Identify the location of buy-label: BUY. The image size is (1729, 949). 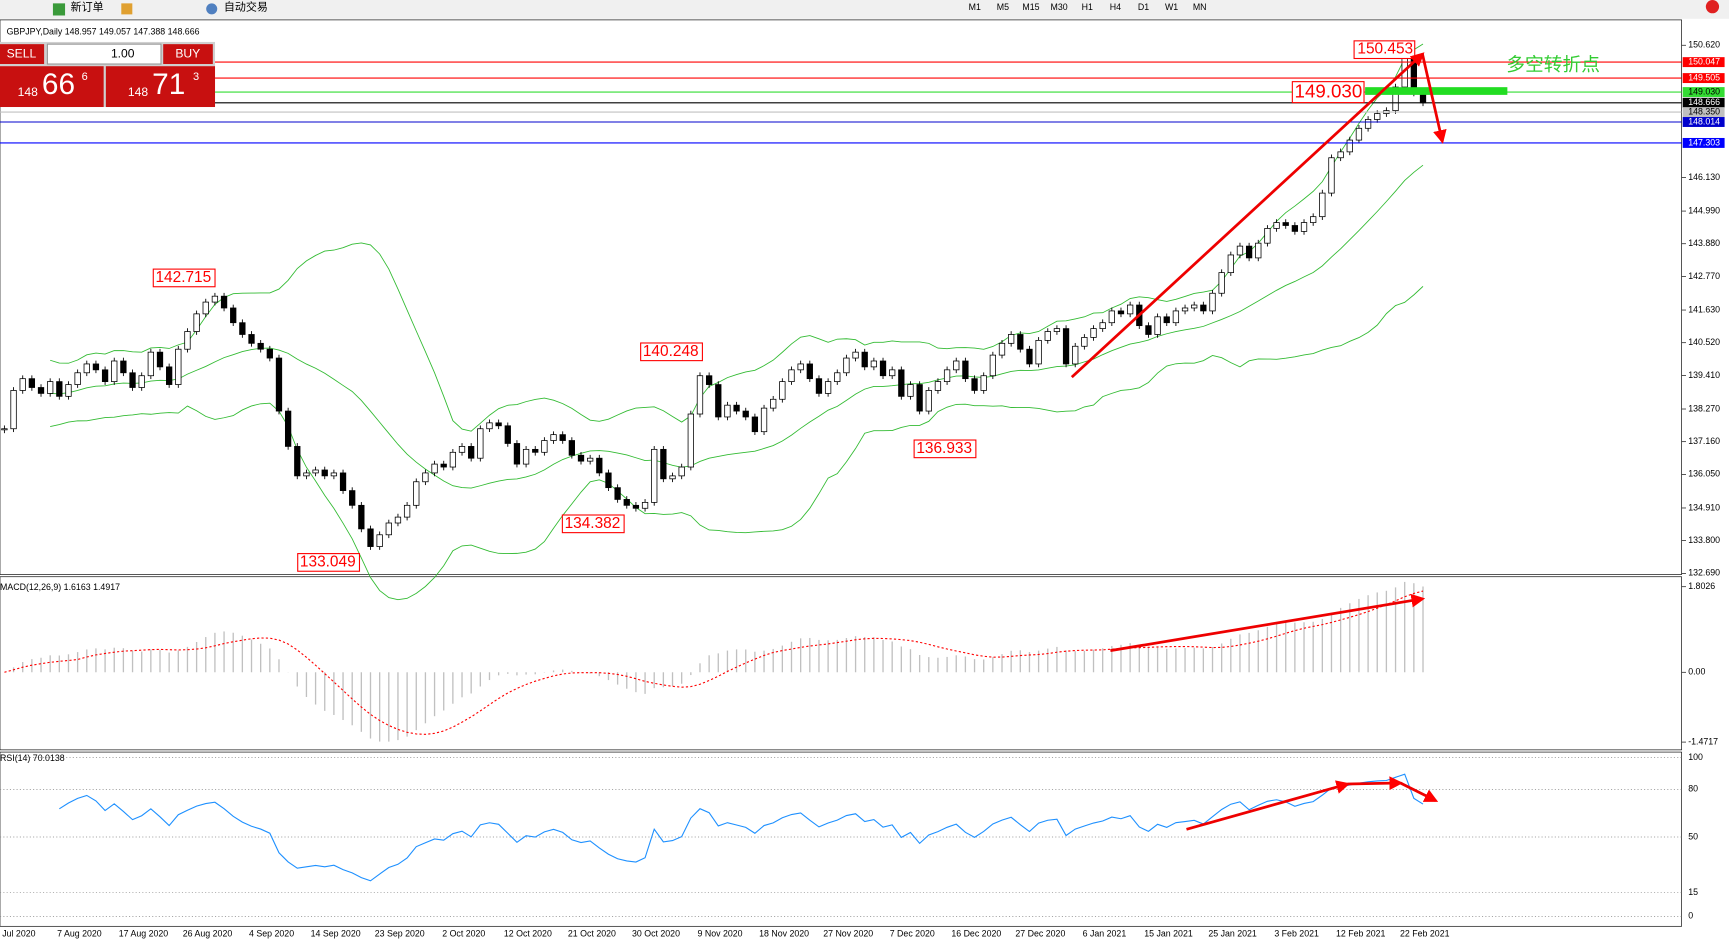
(187, 53).